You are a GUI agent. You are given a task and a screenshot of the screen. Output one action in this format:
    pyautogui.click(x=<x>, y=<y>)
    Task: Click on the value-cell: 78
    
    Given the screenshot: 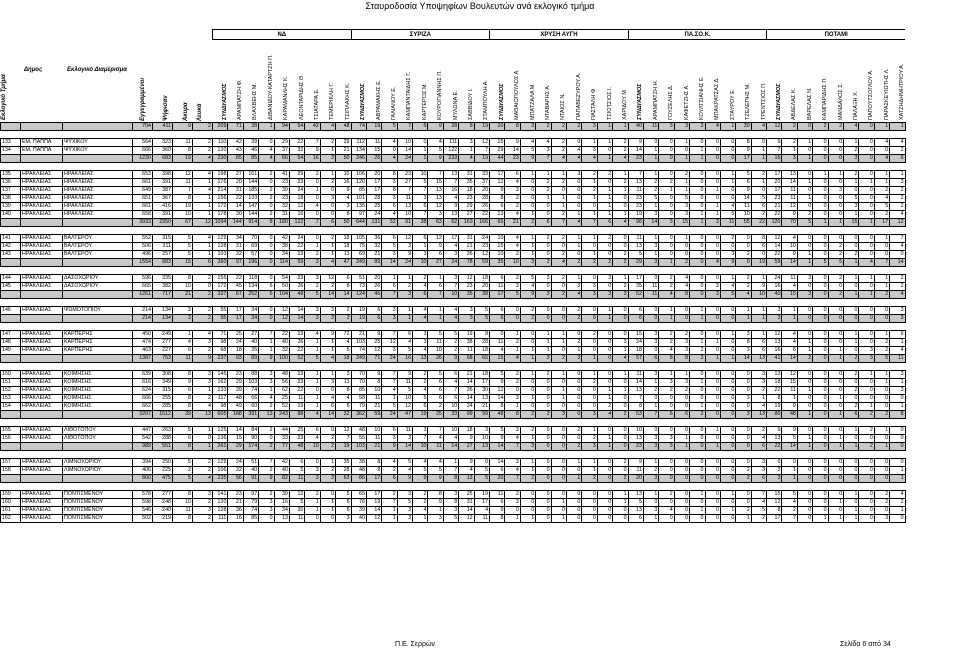 What is the action you would take?
    pyautogui.click(x=466, y=262)
    